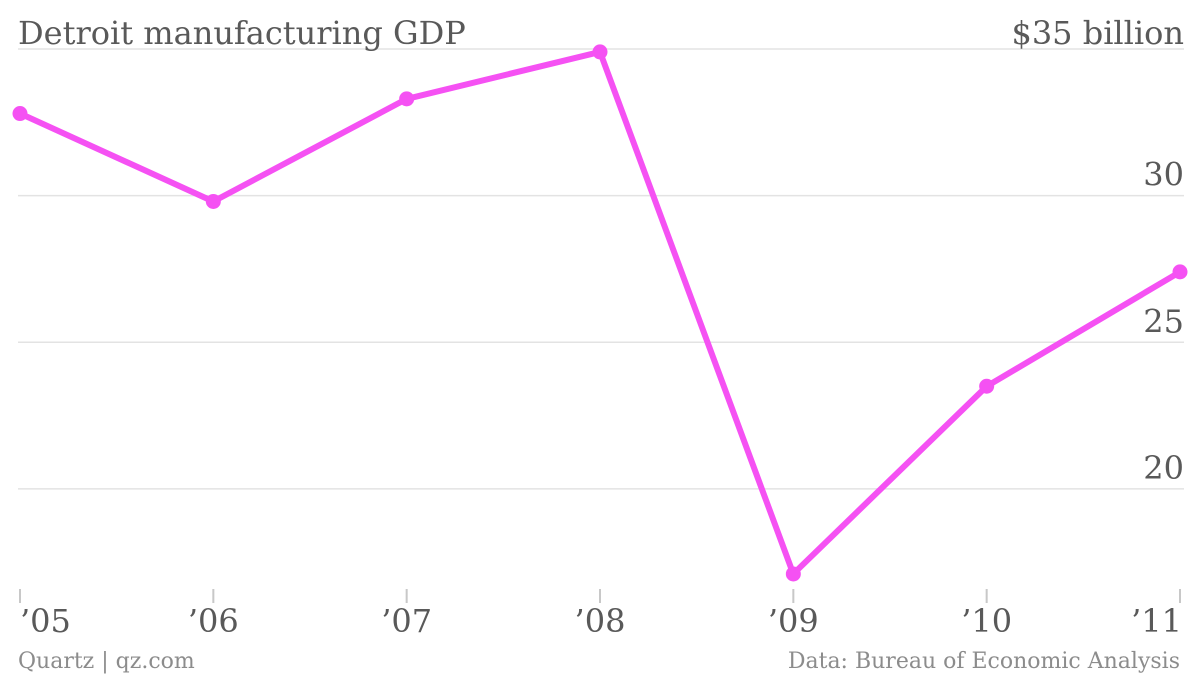 The height and width of the screenshot is (680, 1200). I want to click on x-tick-label: ’09, so click(793, 621).